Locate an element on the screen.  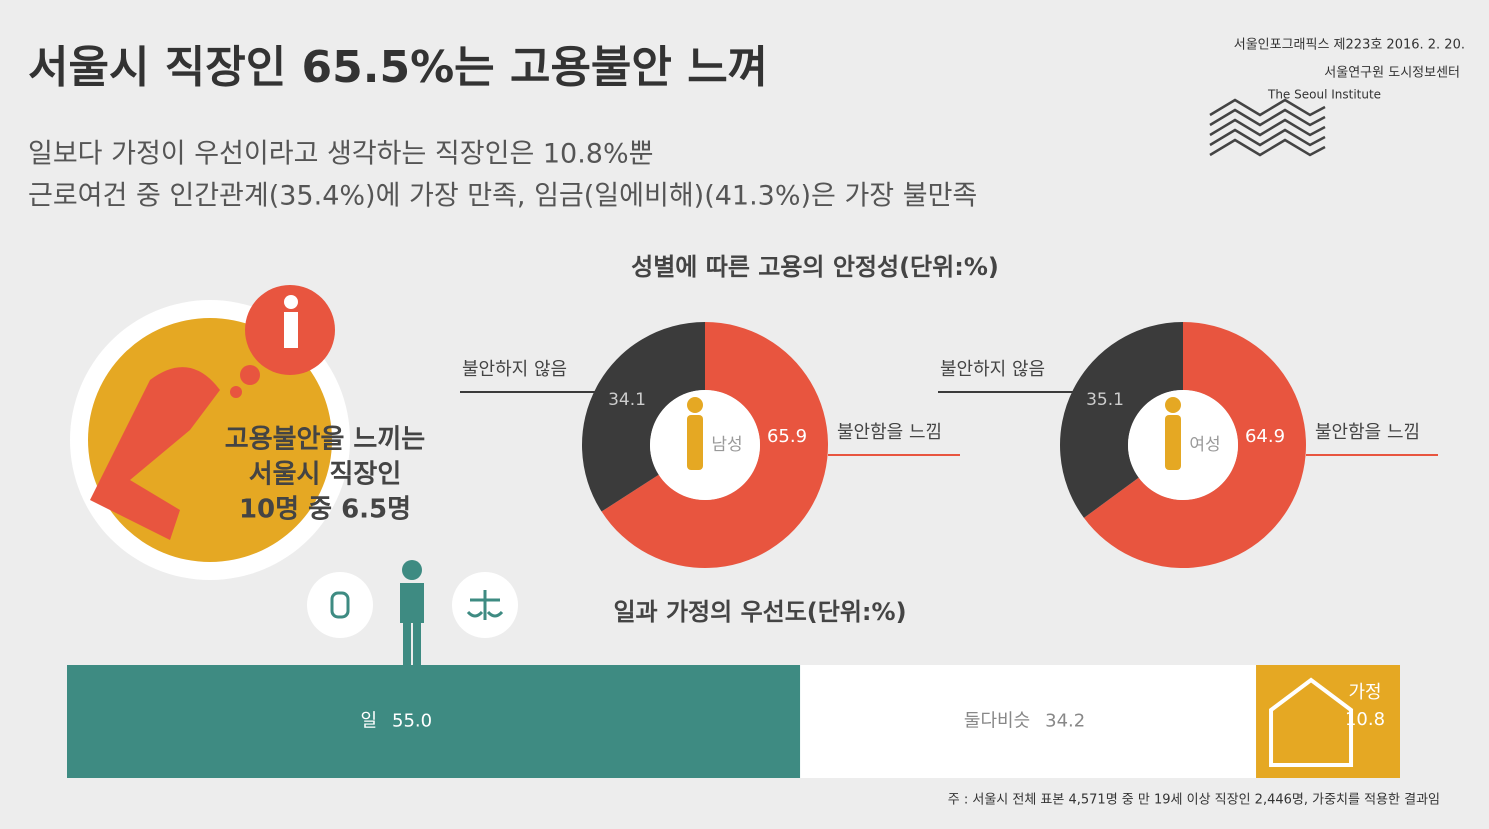
chart-title: 일과 가정의 우선도(단위:%) is located at coordinates (759, 612).